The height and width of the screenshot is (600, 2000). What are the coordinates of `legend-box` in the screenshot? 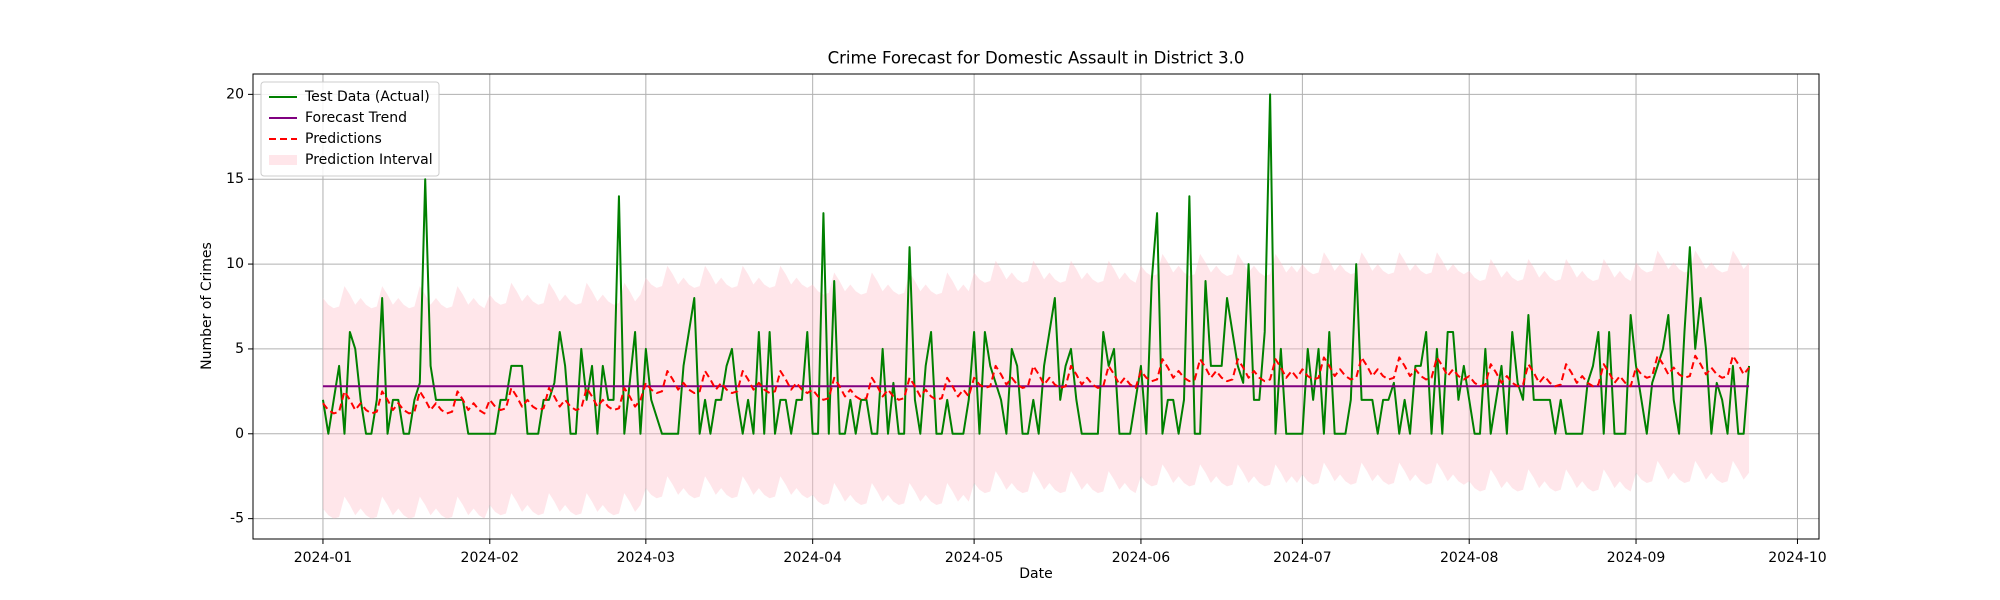 It's located at (350, 129).